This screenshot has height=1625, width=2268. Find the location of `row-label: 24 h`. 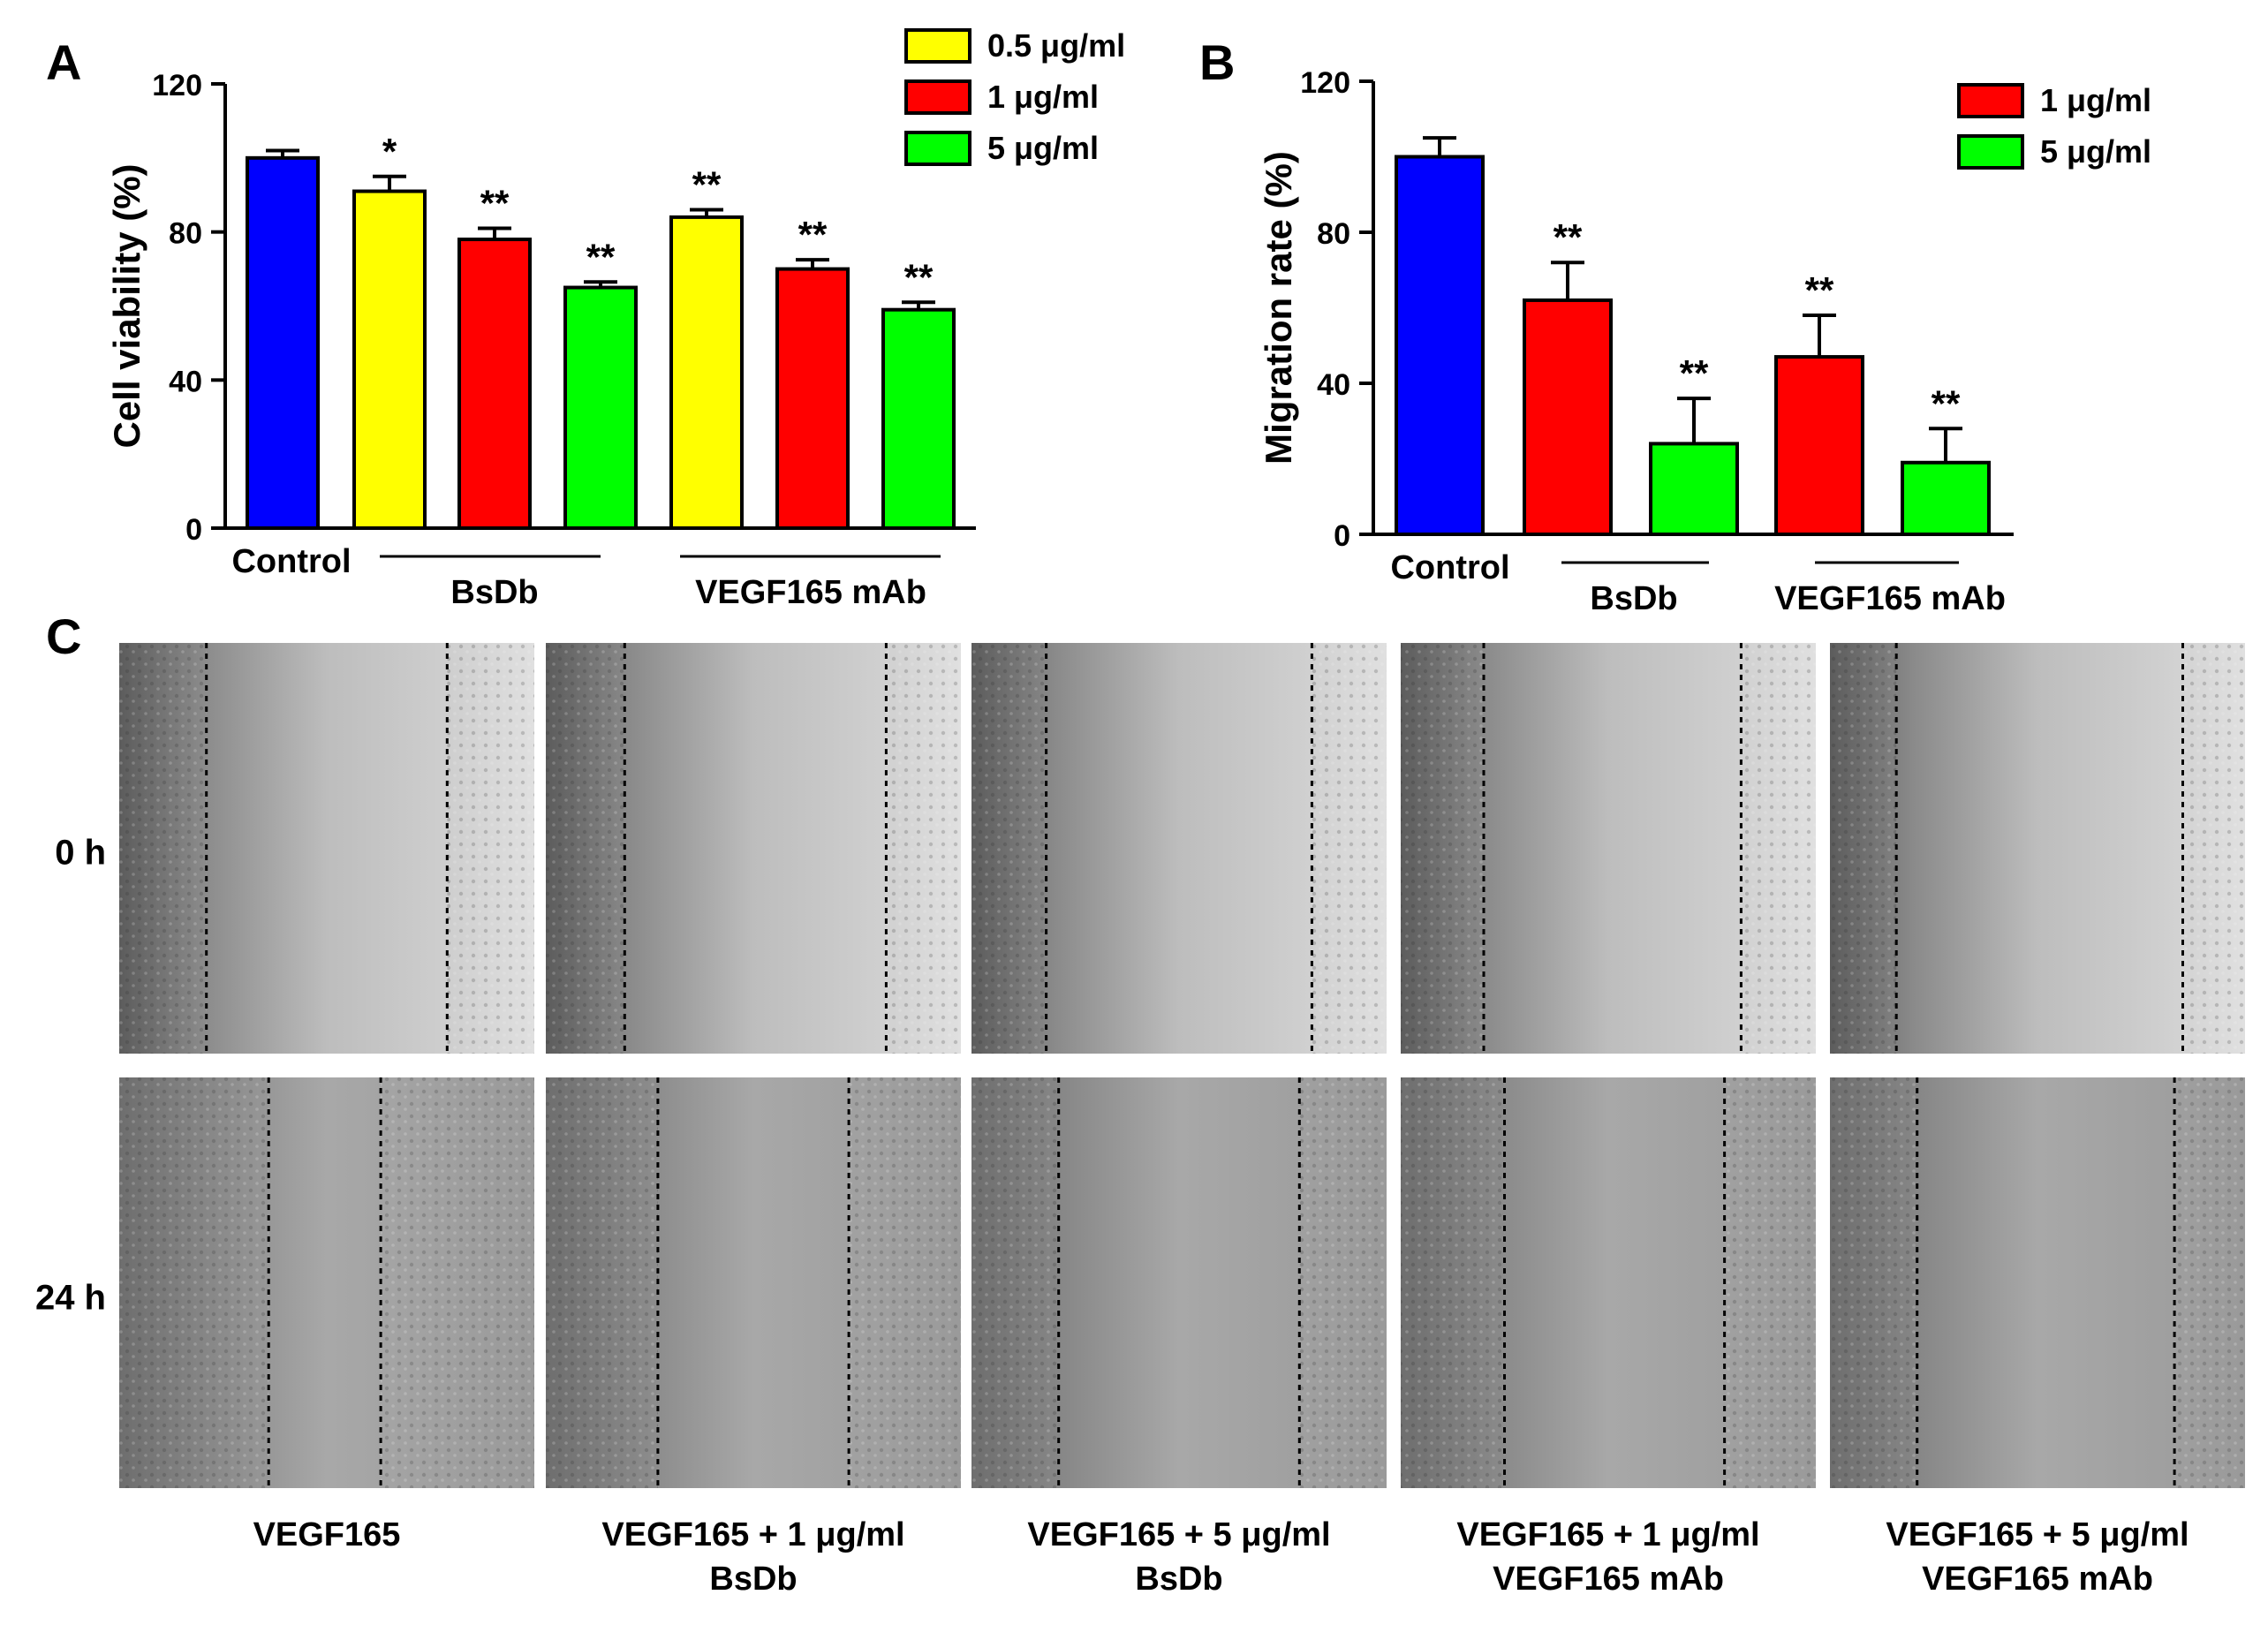

row-label: 24 h is located at coordinates (70, 1298).